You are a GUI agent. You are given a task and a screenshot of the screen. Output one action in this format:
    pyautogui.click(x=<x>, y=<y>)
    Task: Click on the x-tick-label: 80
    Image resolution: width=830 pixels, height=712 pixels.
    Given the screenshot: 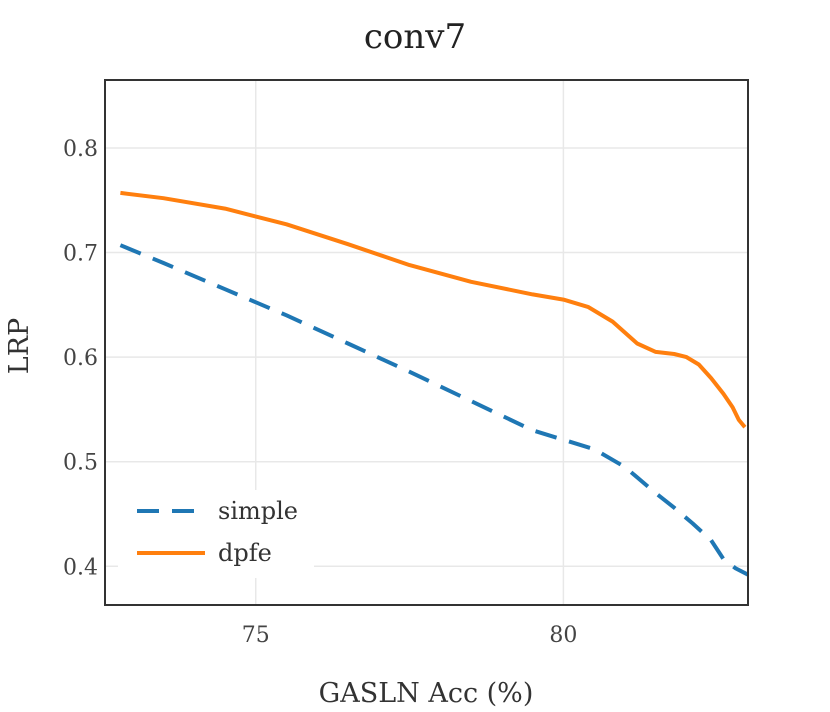 What is the action you would take?
    pyautogui.click(x=563, y=635)
    